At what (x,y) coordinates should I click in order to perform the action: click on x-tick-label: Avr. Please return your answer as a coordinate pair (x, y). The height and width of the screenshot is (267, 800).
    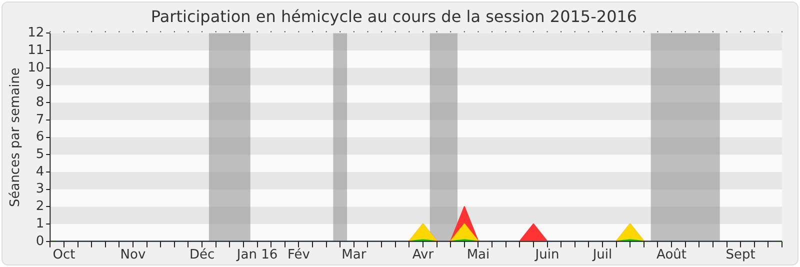
    Looking at the image, I should click on (423, 255).